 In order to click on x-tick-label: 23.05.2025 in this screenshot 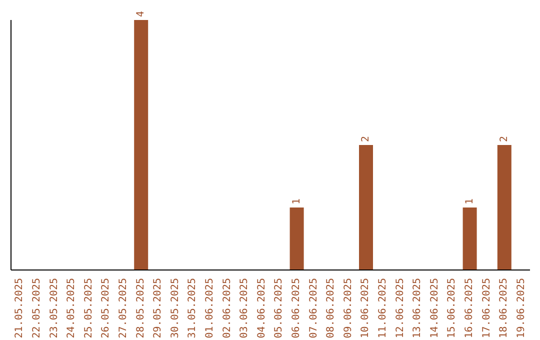, I will do `click(54, 308)`.